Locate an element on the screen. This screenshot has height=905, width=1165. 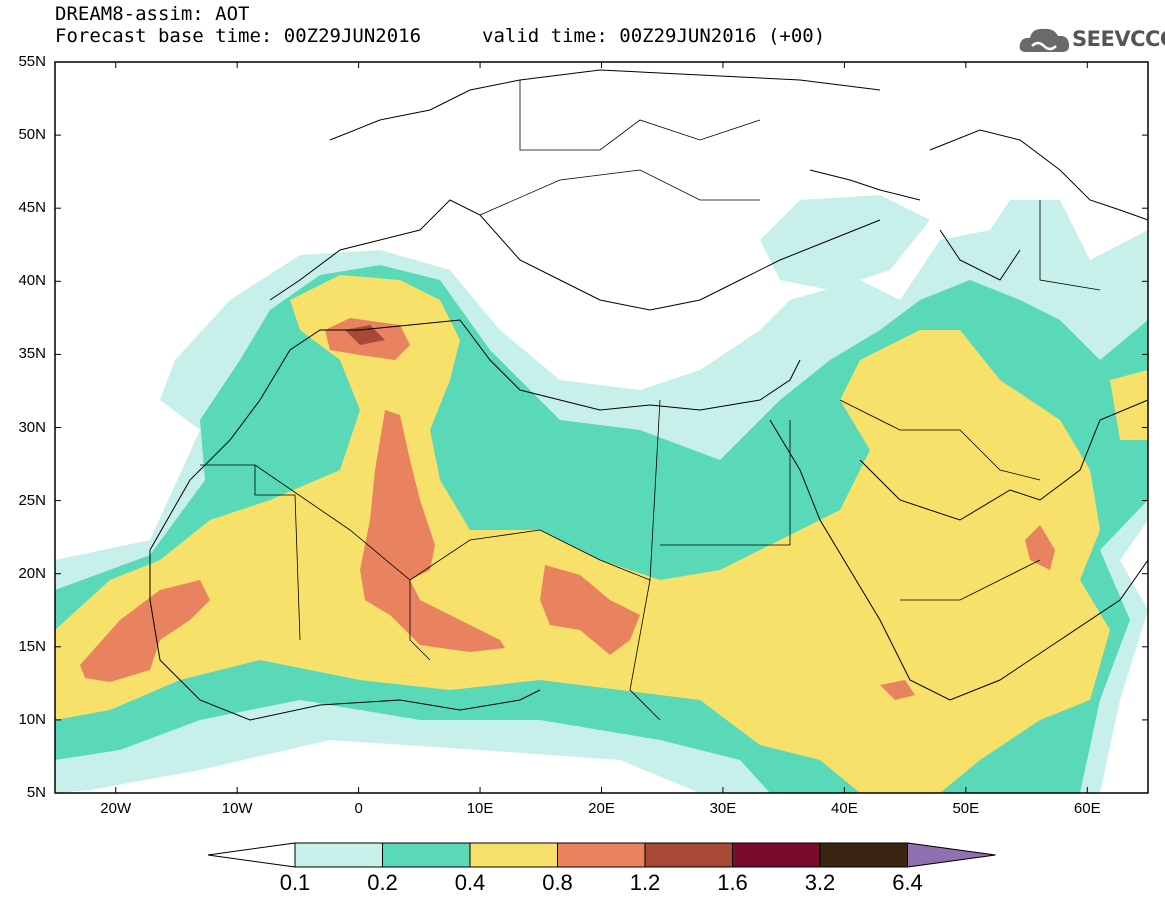
aot-band-0.8-e is located at coordinates (1040, 547).